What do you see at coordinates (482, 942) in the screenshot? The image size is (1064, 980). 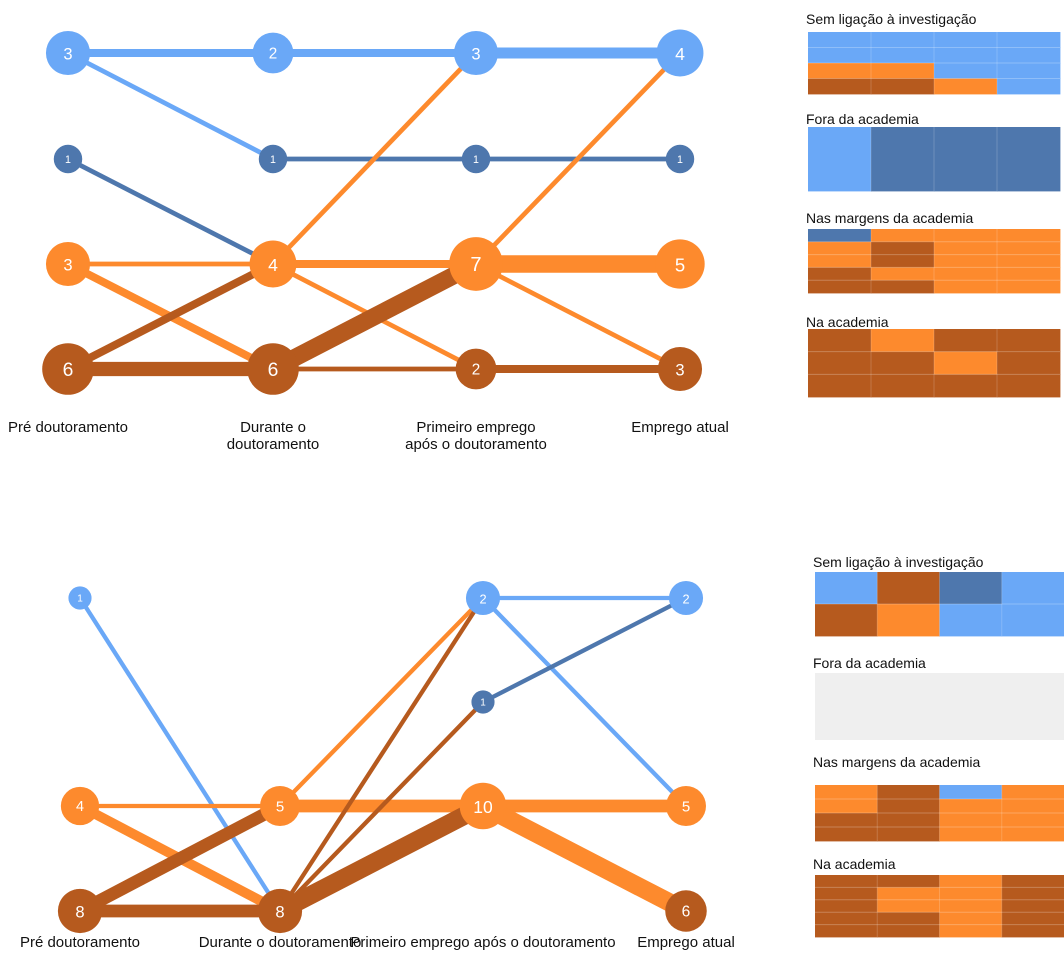 I see `stage-label-2: Primeiro emprego após o doutoramento` at bounding box center [482, 942].